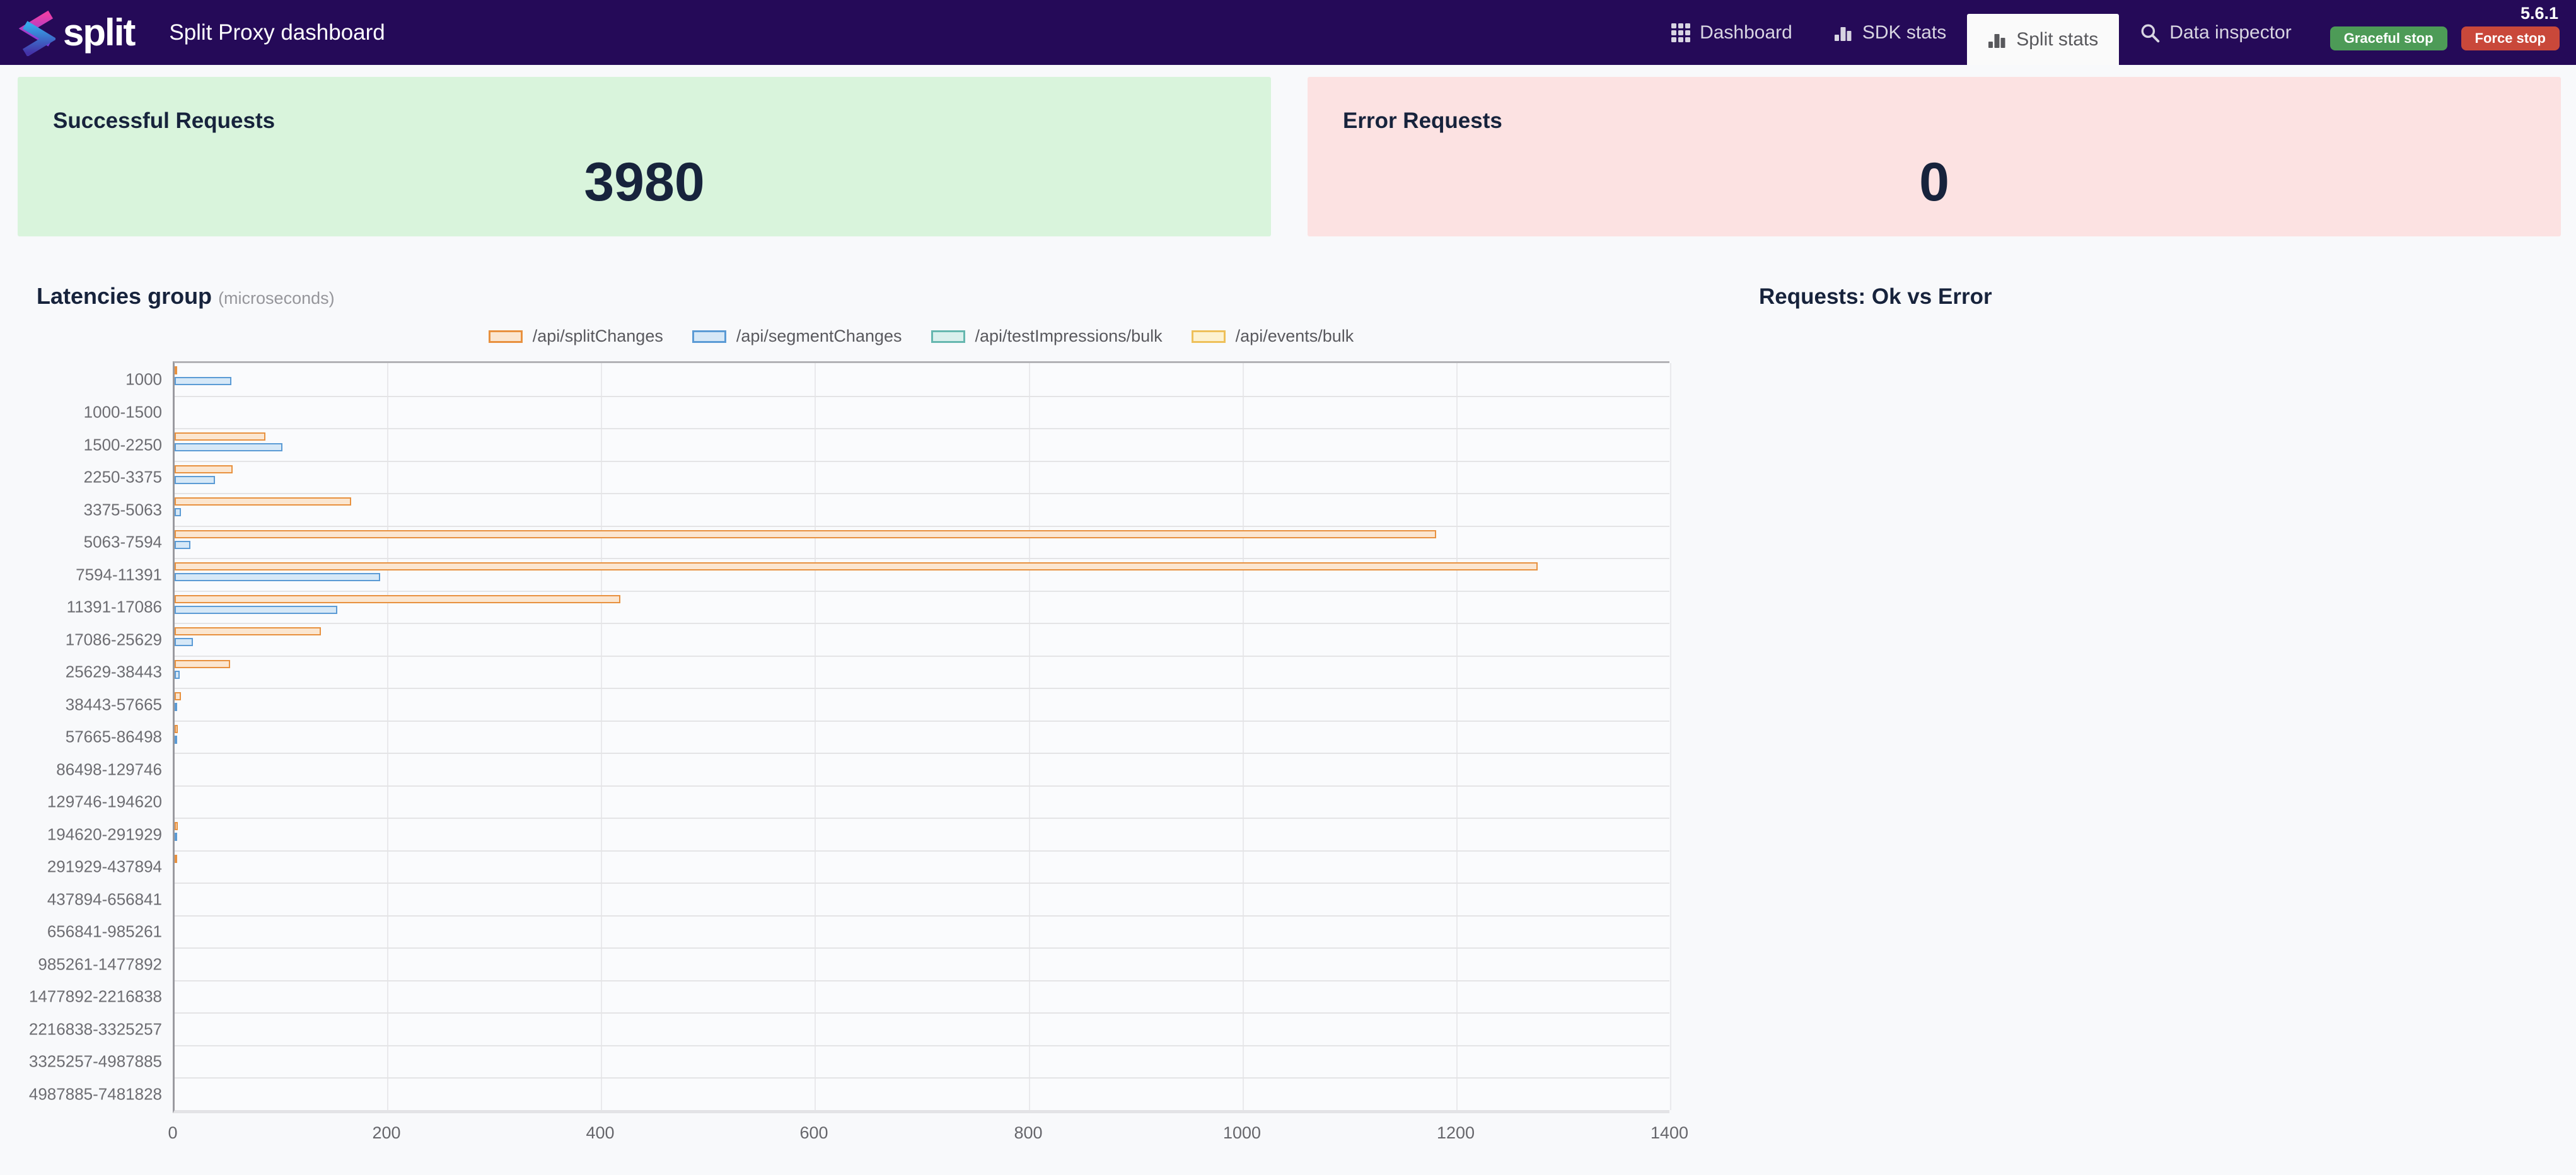 This screenshot has height=1175, width=2576. Describe the element at coordinates (100, 33) in the screenshot. I see `brand-wordmark: split` at that location.